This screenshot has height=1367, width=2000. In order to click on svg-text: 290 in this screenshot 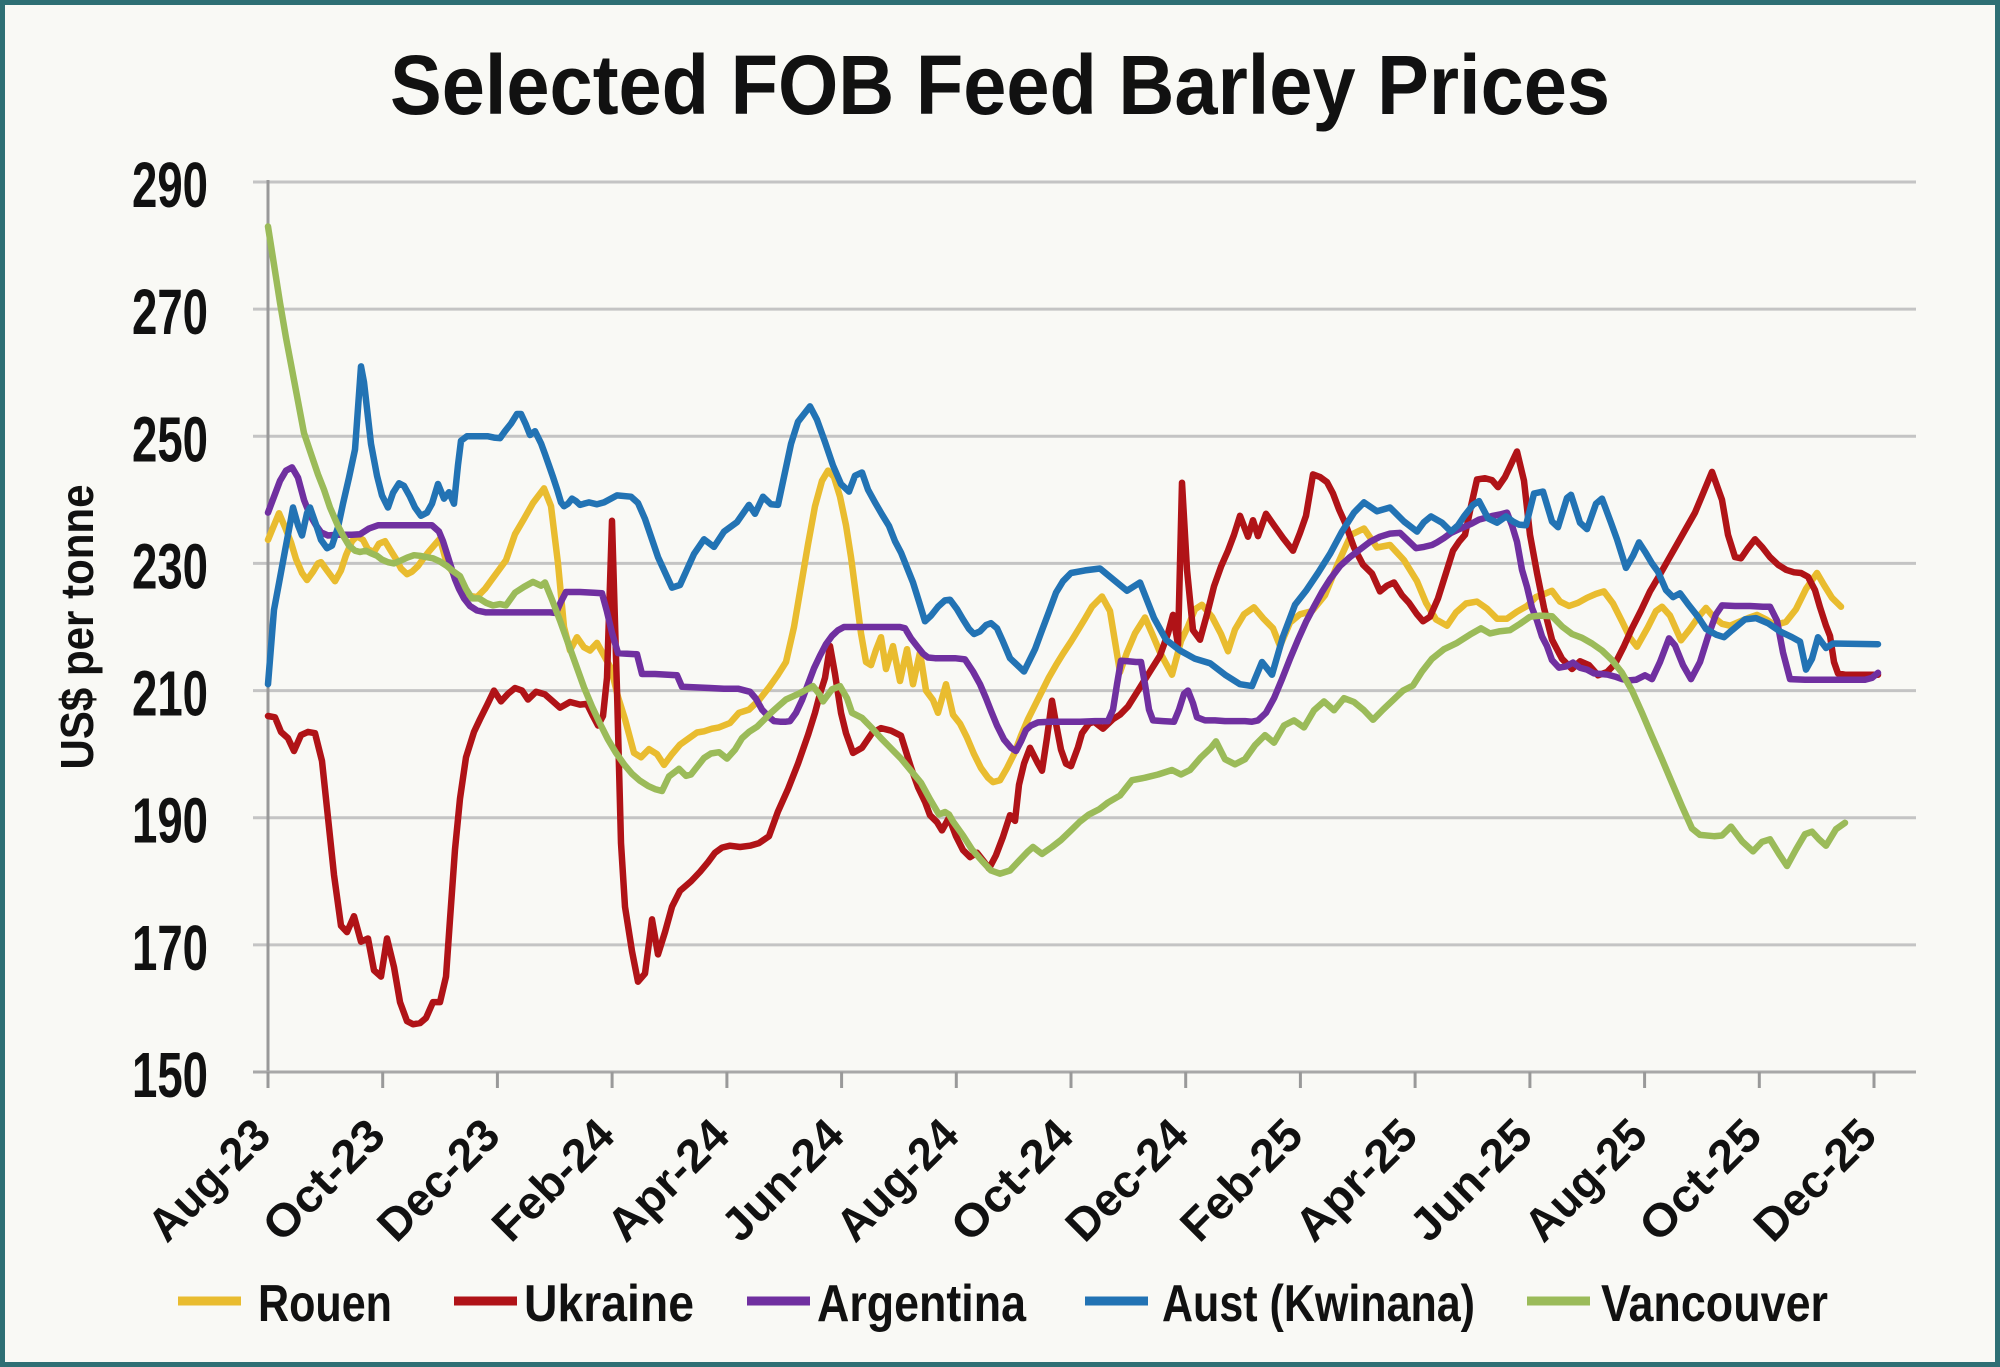, I will do `click(170, 185)`.